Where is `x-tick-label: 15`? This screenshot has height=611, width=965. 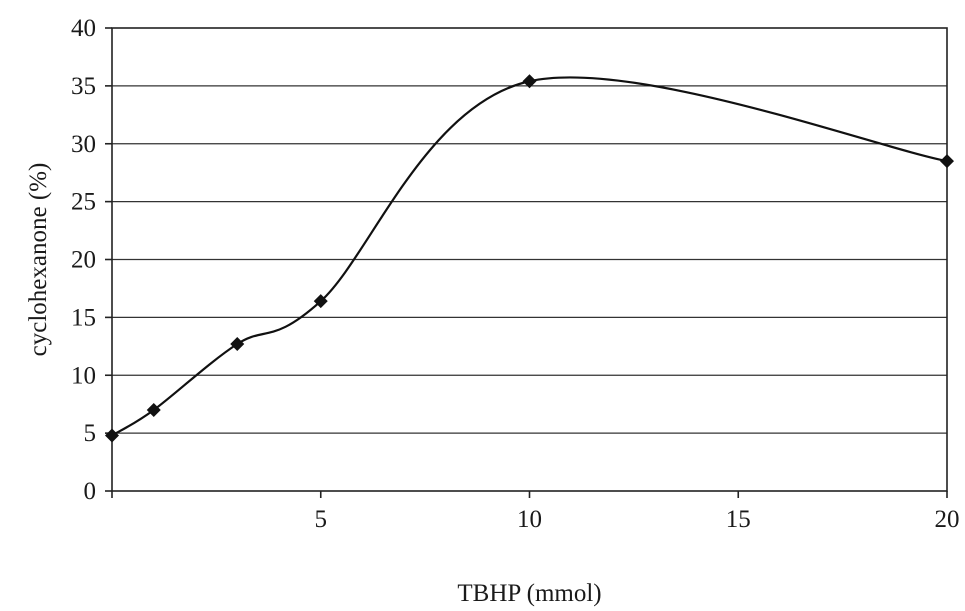 x-tick-label: 15 is located at coordinates (738, 519).